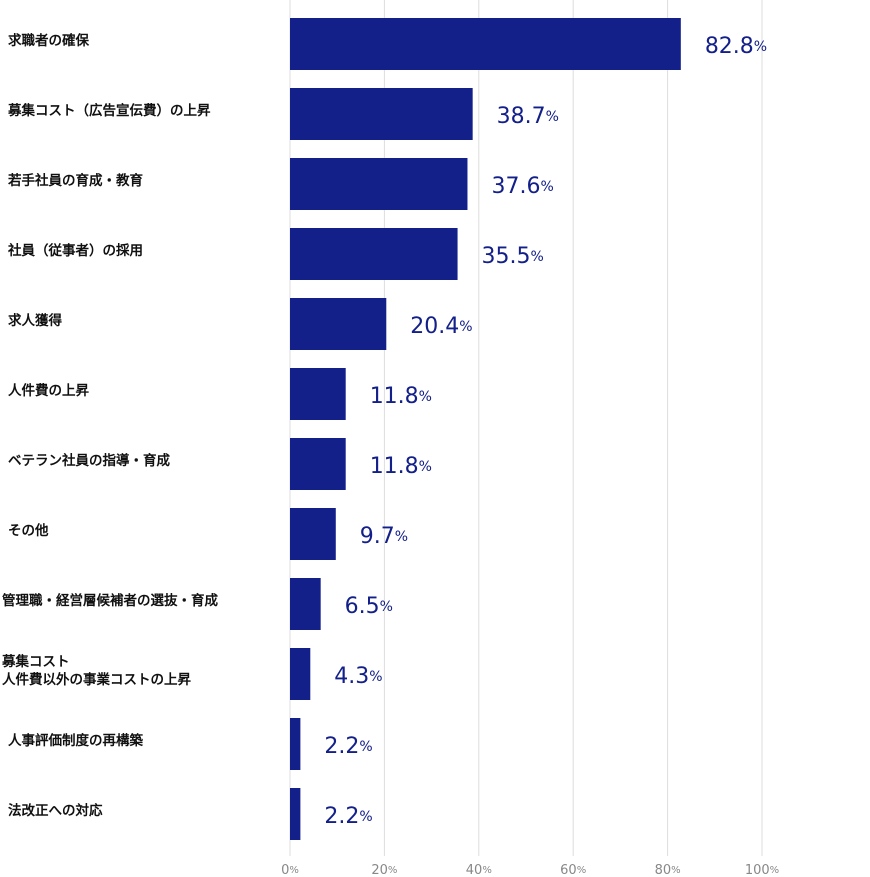  I want to click on category-label: 募集コスト（広告宣伝費）の上昇, so click(109, 111).